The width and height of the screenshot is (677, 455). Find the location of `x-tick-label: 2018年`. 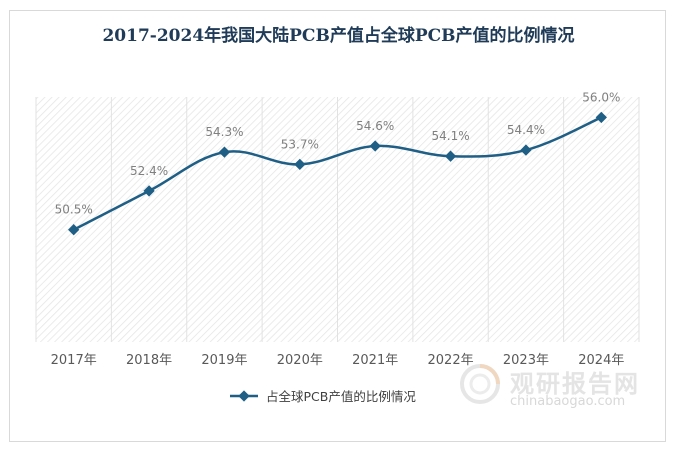

x-tick-label: 2018年 is located at coordinates (149, 360).